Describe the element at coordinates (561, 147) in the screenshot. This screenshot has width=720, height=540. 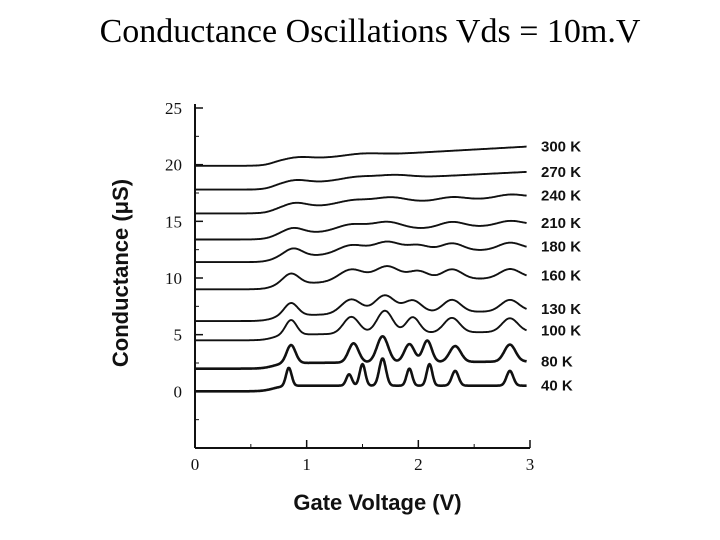
I see `legend-label: 300 K` at that location.